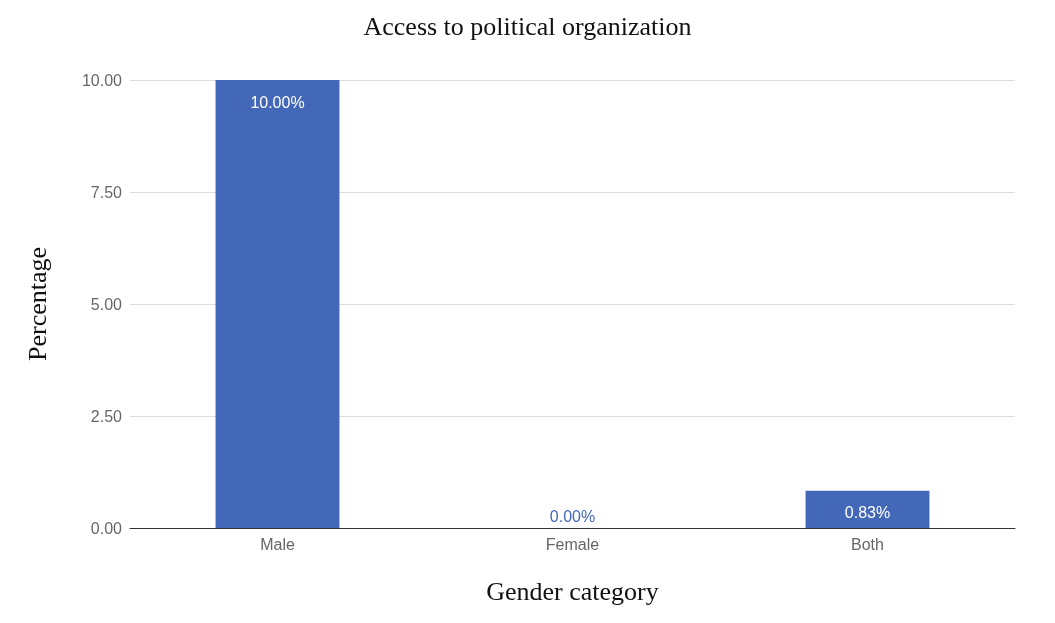 The image size is (1055, 623). Describe the element at coordinates (572, 591) in the screenshot. I see `x-axis-title: Gender category` at that location.